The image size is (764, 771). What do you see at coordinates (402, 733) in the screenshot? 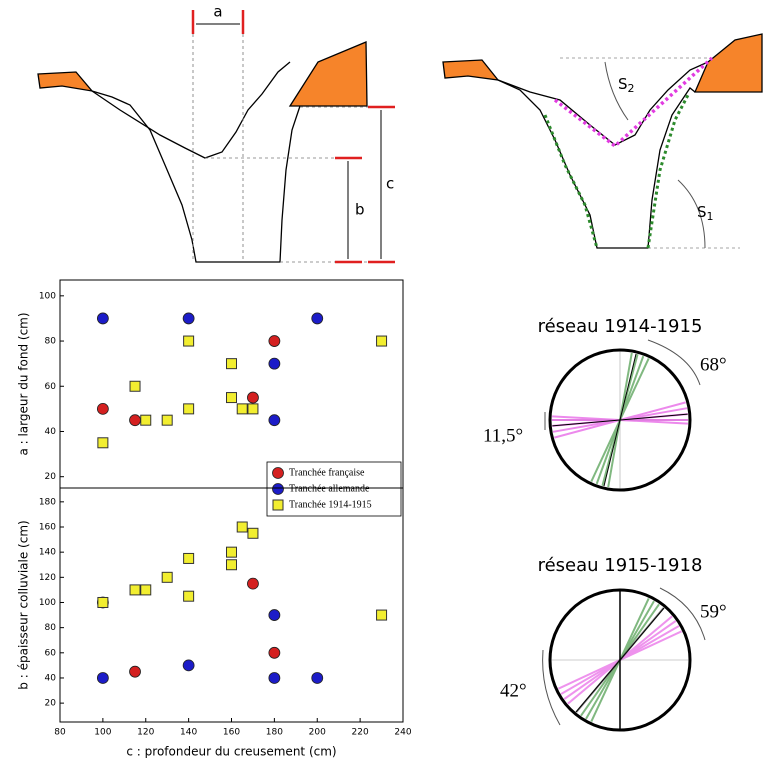
I see `x-tick-label: 240` at bounding box center [402, 733].